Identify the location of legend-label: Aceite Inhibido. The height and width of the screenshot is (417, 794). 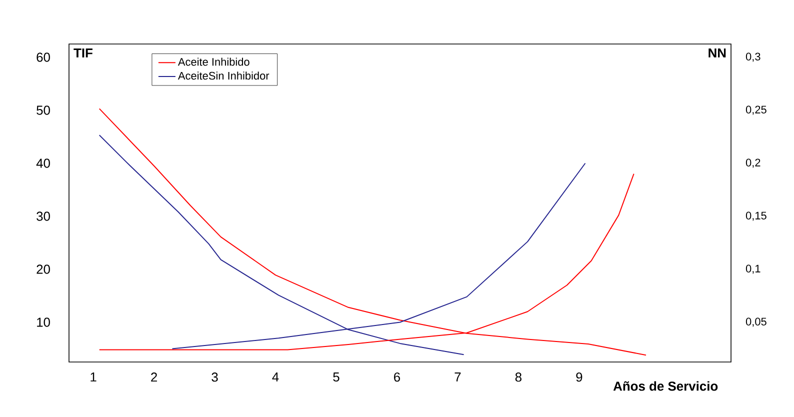
(214, 62).